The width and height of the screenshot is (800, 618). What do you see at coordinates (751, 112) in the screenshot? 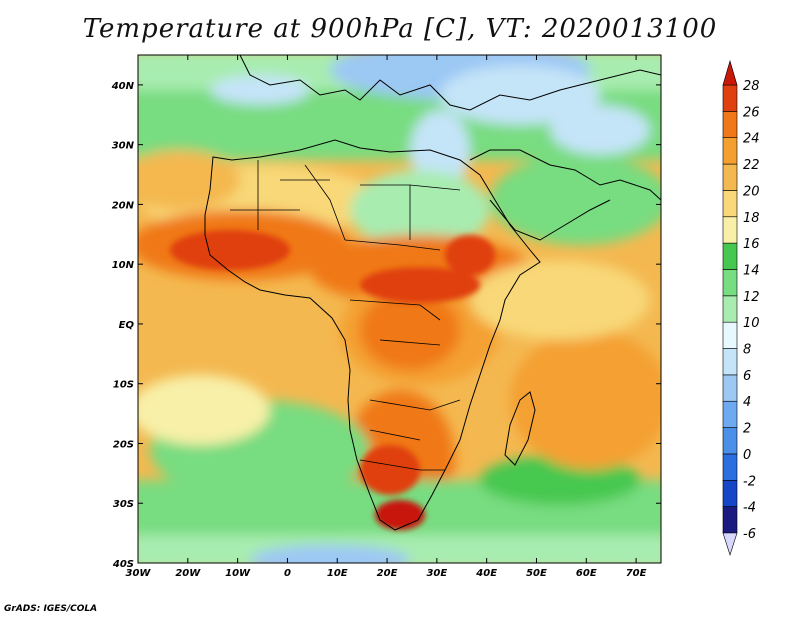
I see `colorbar-label: 26` at bounding box center [751, 112].